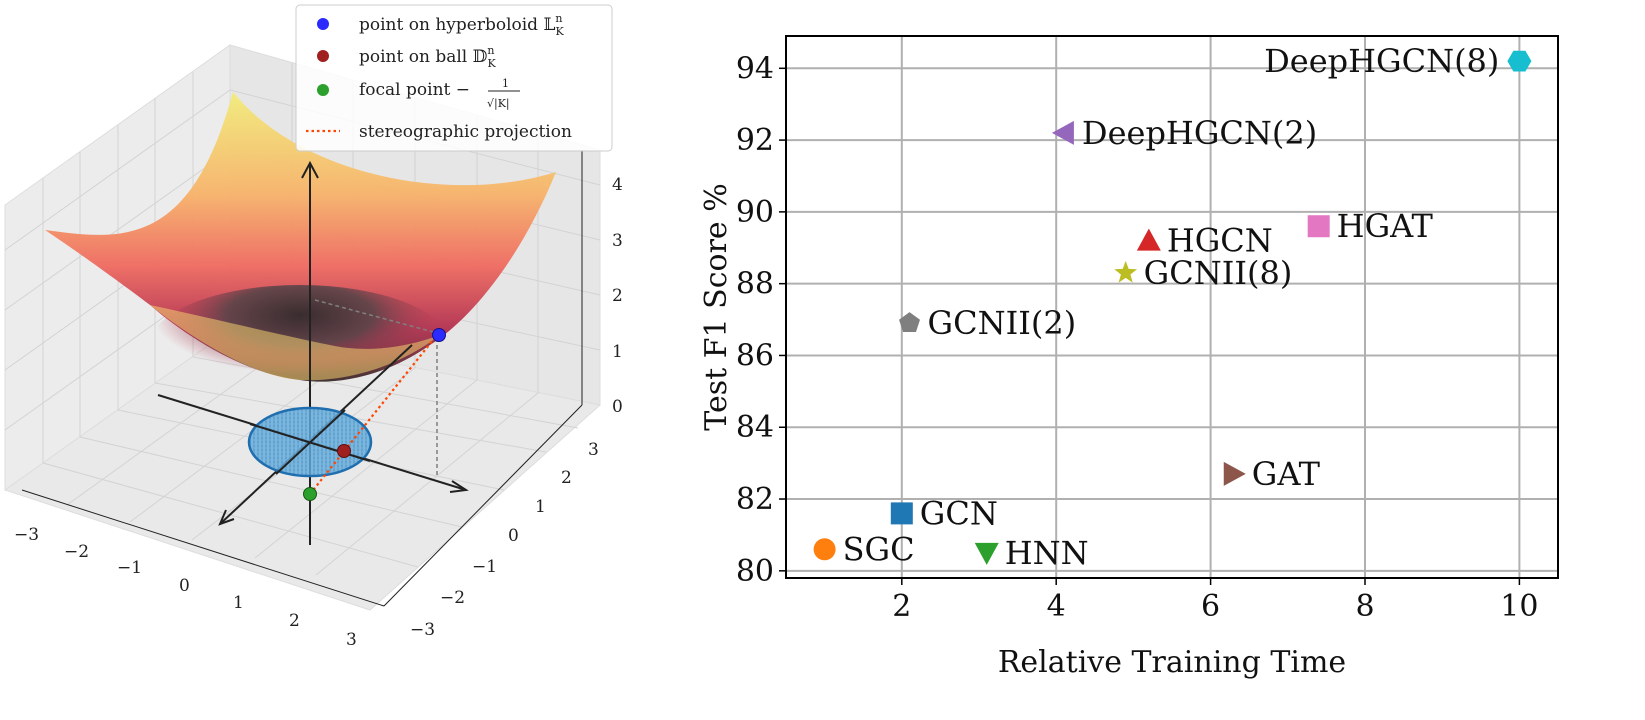  Describe the element at coordinates (76, 552) in the screenshot. I see `x-tick-label: −2` at that location.